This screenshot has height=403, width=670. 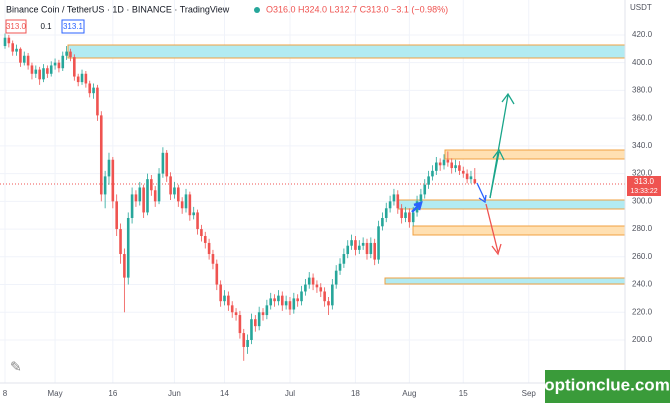 I want to click on y-tick-label: 400.0, so click(x=642, y=62).